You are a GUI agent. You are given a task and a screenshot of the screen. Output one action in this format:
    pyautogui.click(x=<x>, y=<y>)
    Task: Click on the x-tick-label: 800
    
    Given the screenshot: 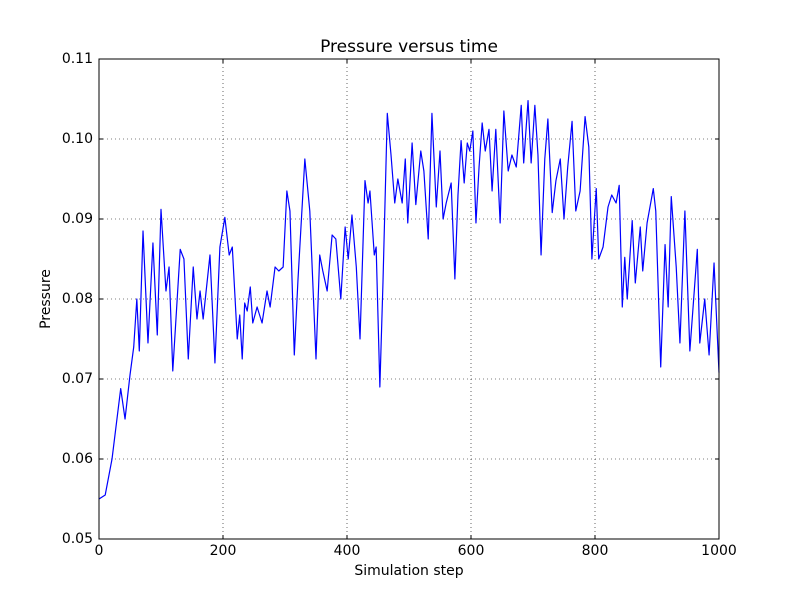 What is the action you would take?
    pyautogui.click(x=595, y=551)
    